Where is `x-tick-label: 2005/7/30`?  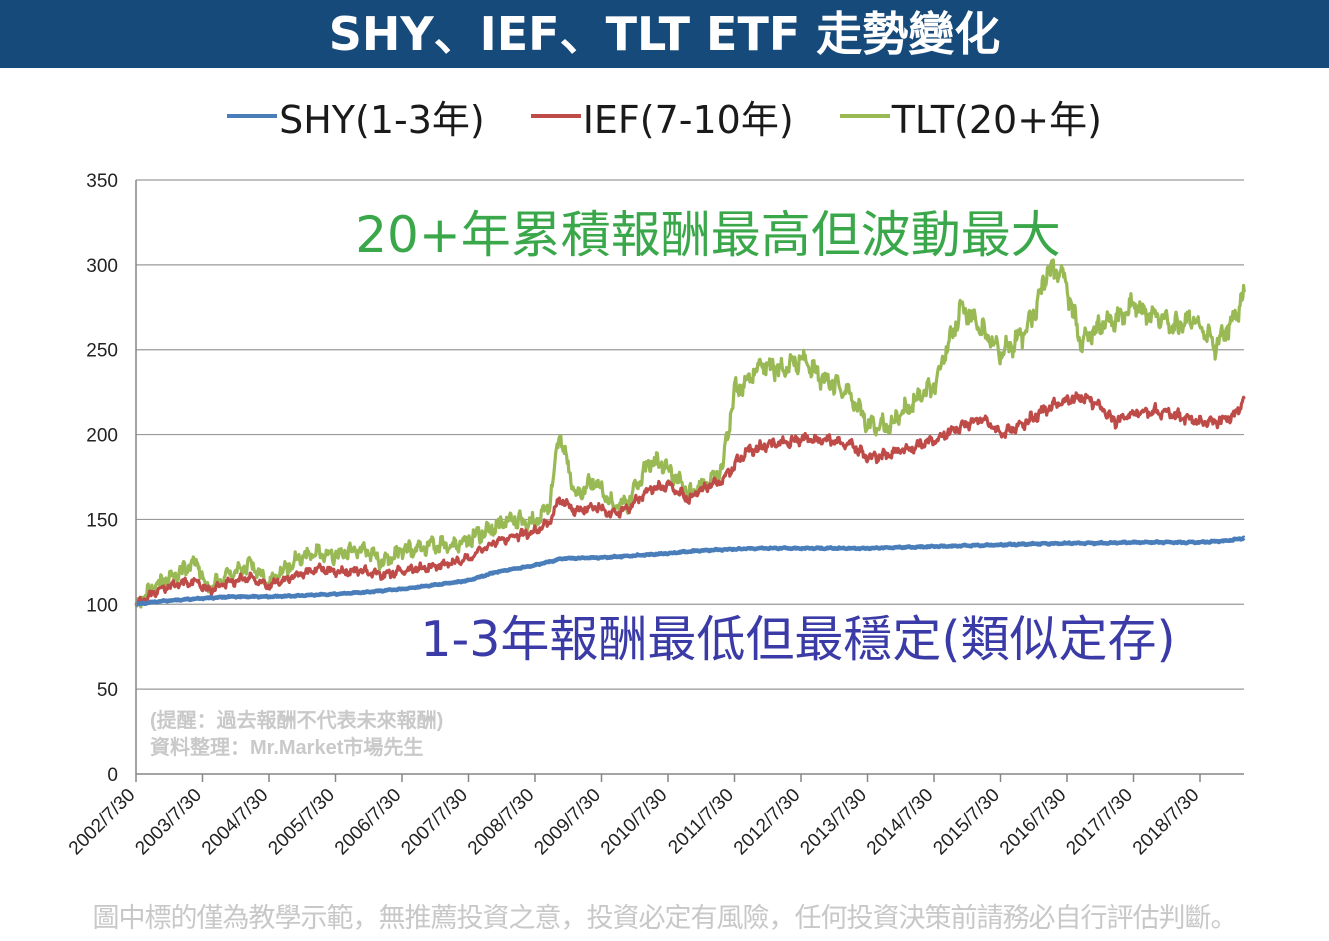
x-tick-label: 2005/7/30 is located at coordinates (301, 822).